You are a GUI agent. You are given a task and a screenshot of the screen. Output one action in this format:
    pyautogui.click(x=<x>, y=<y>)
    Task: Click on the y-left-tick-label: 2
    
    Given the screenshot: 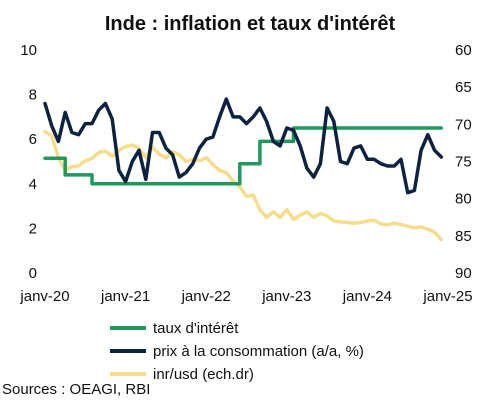 What is the action you would take?
    pyautogui.click(x=33, y=228)
    